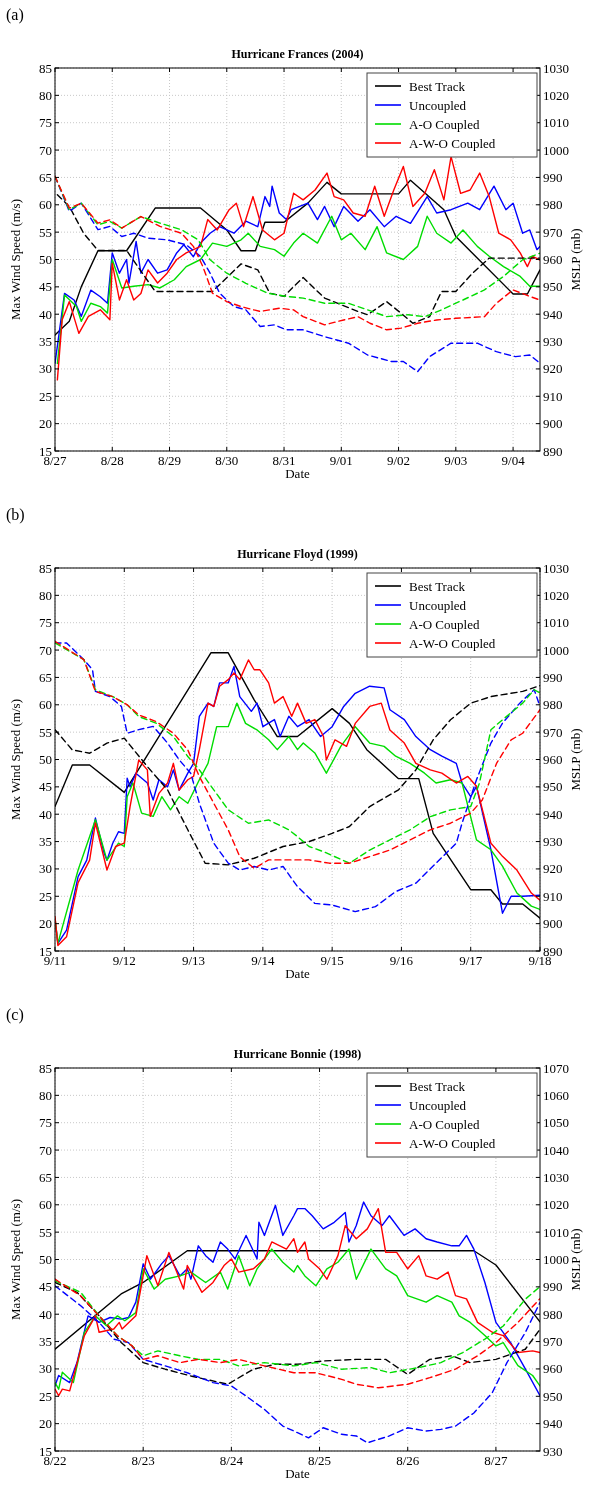  I want to click on y2-tick-label: 1050, so click(556, 1123).